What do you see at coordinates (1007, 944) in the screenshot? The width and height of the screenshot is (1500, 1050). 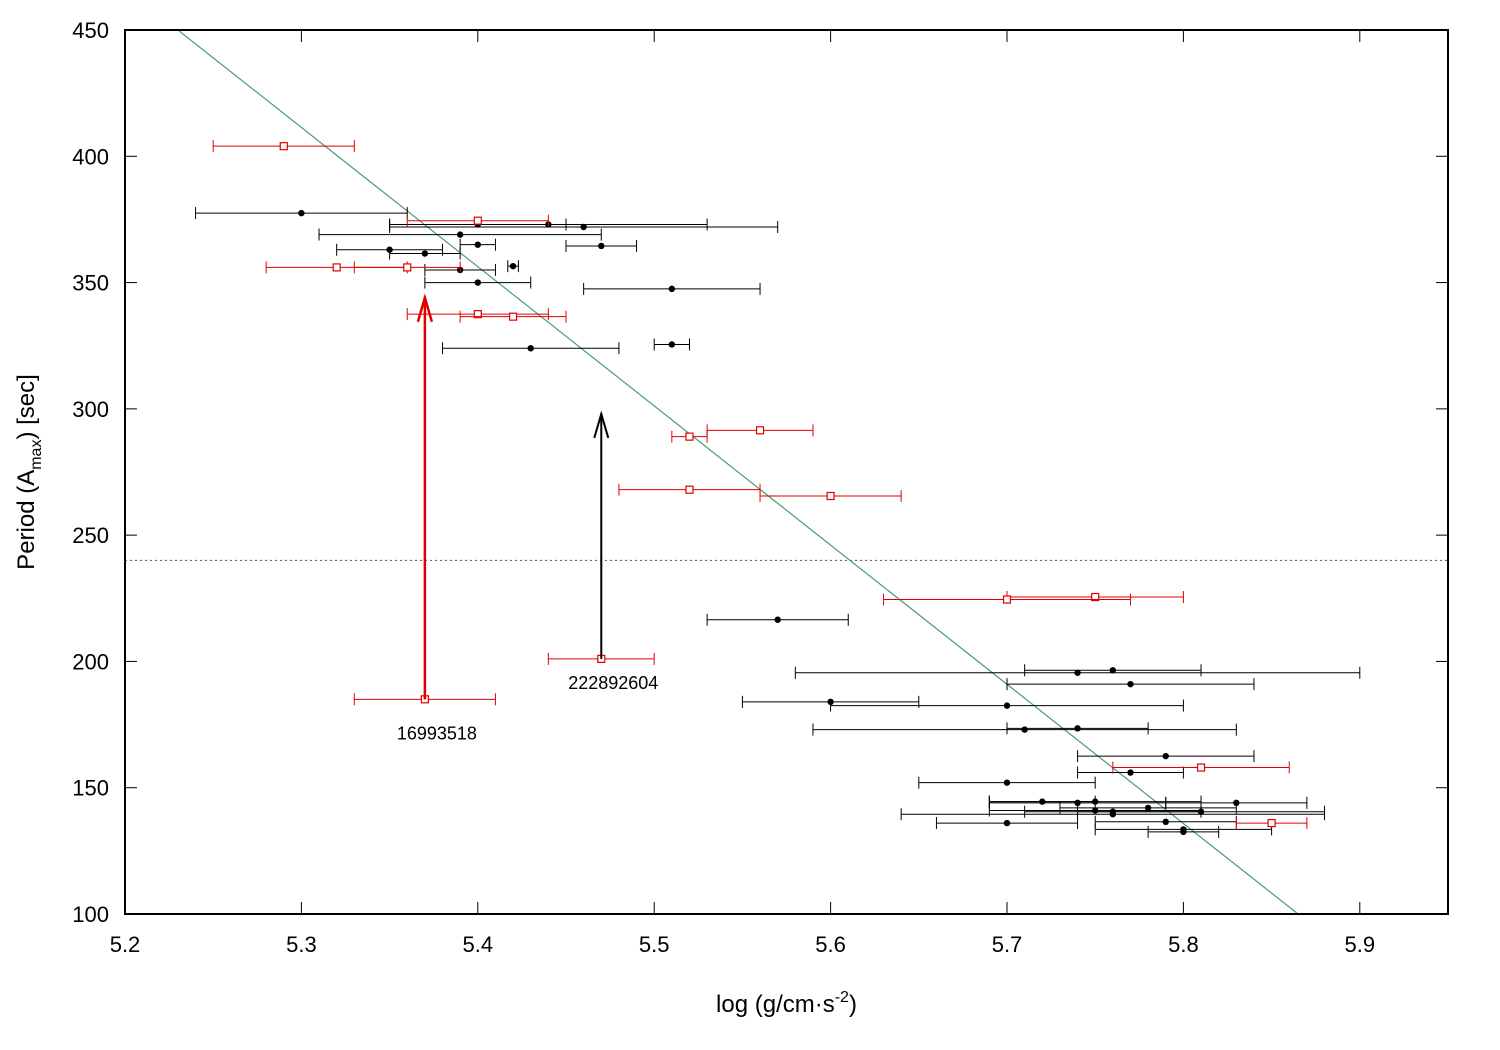 I see `x-tick-label: 5.7` at bounding box center [1007, 944].